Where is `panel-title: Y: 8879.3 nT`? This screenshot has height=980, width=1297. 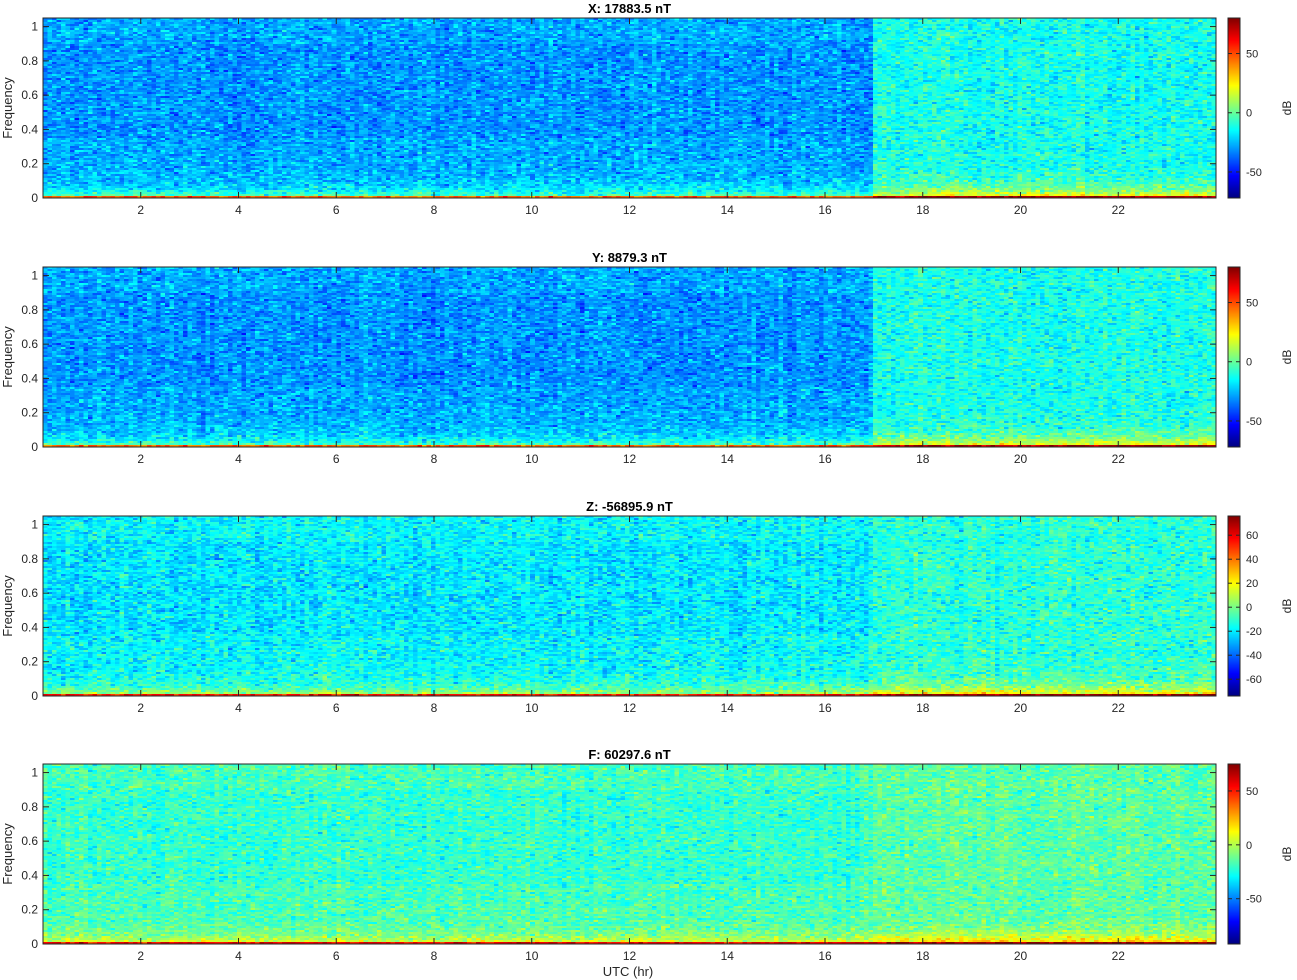 panel-title: Y: 8879.3 nT is located at coordinates (629, 257).